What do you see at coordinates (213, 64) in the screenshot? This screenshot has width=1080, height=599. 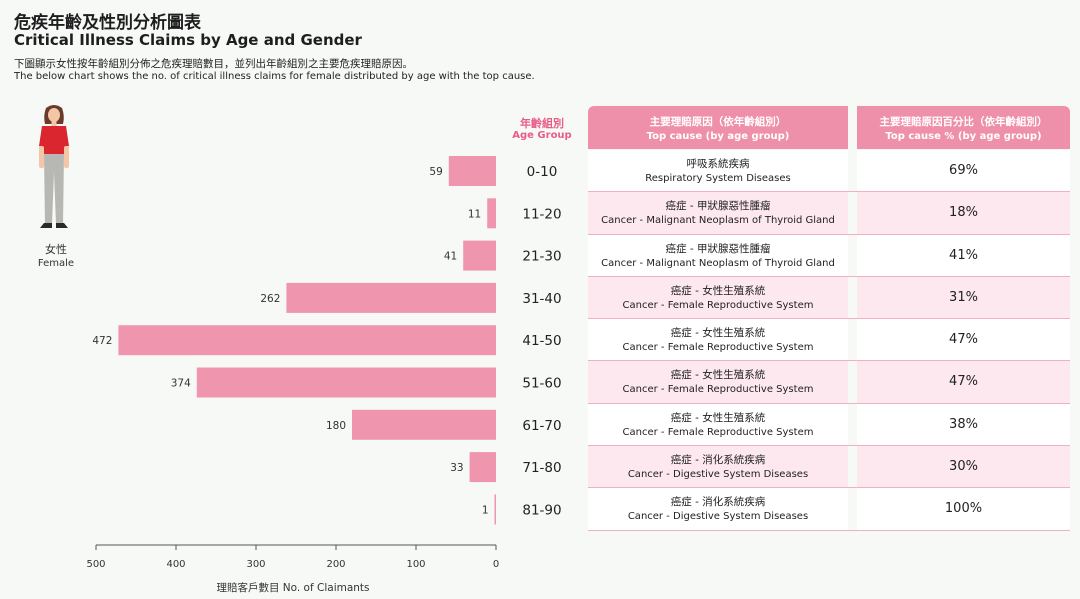 I see `subtitle-zh: 下圖顯示女性按年齡組別分佈之危疾理賠數目，並列出年齡組別之主要危疾理賠原因。` at bounding box center [213, 64].